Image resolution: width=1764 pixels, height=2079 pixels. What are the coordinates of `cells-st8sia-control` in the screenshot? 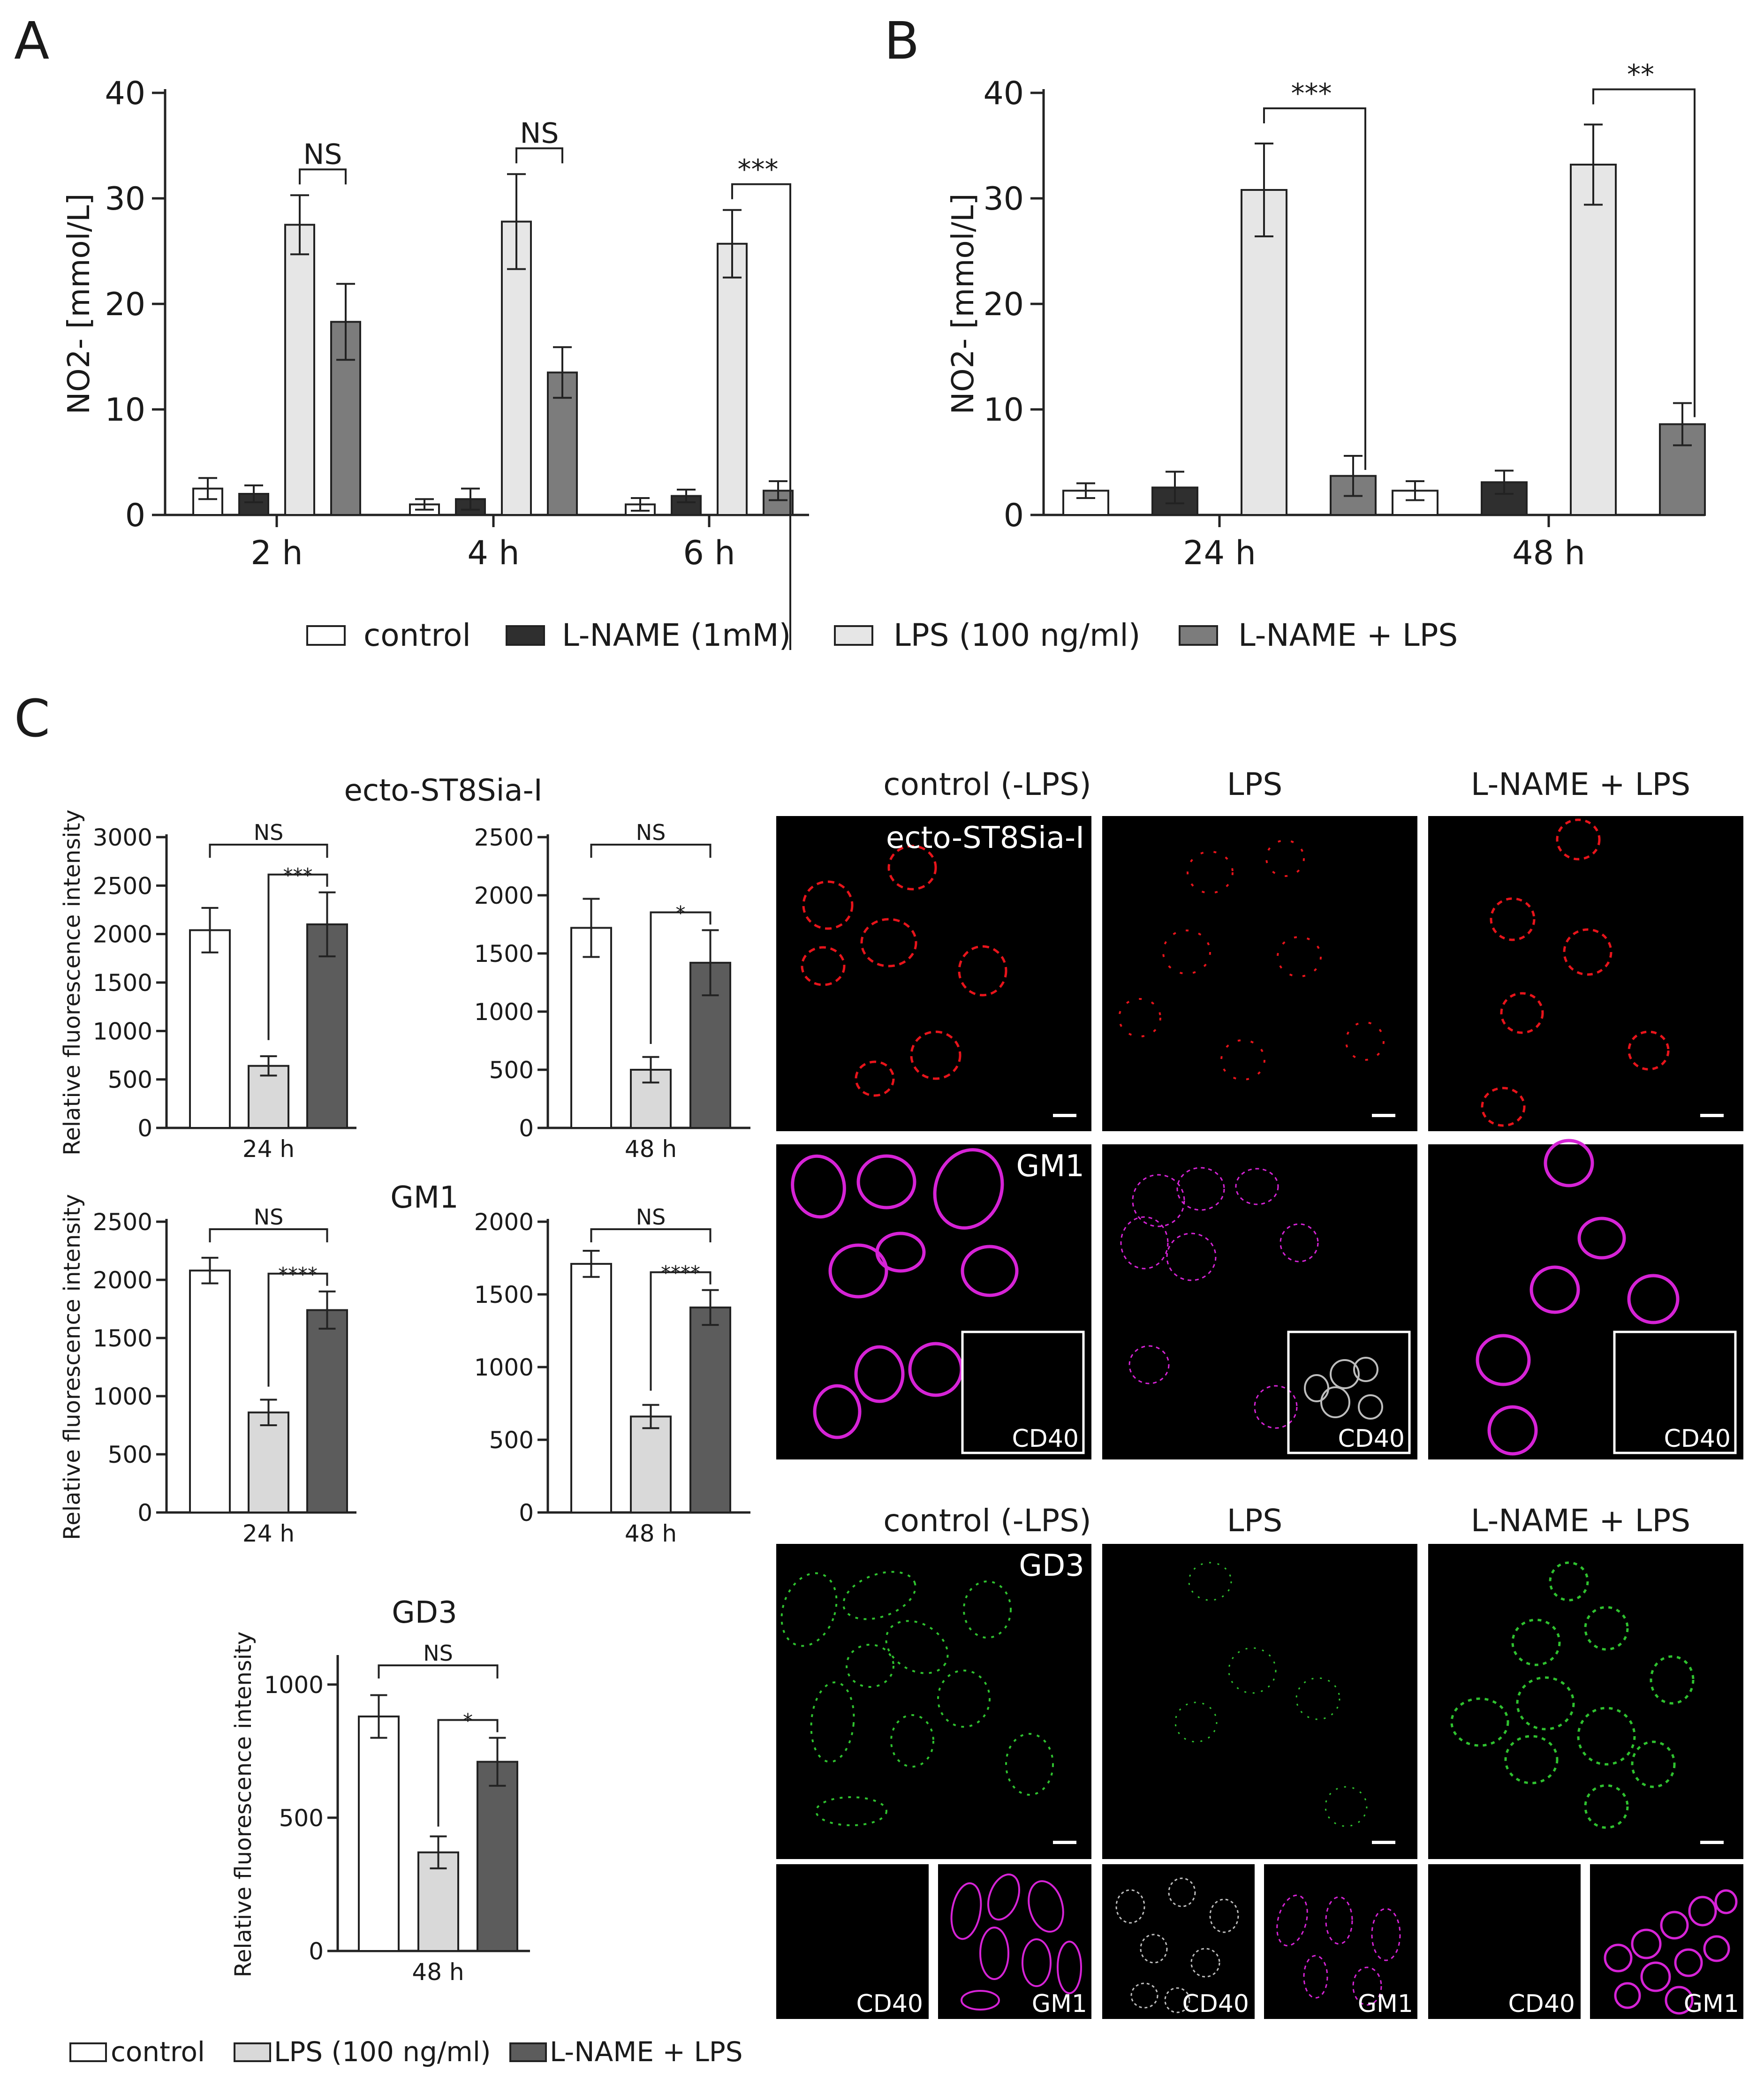 It's located at (904, 971).